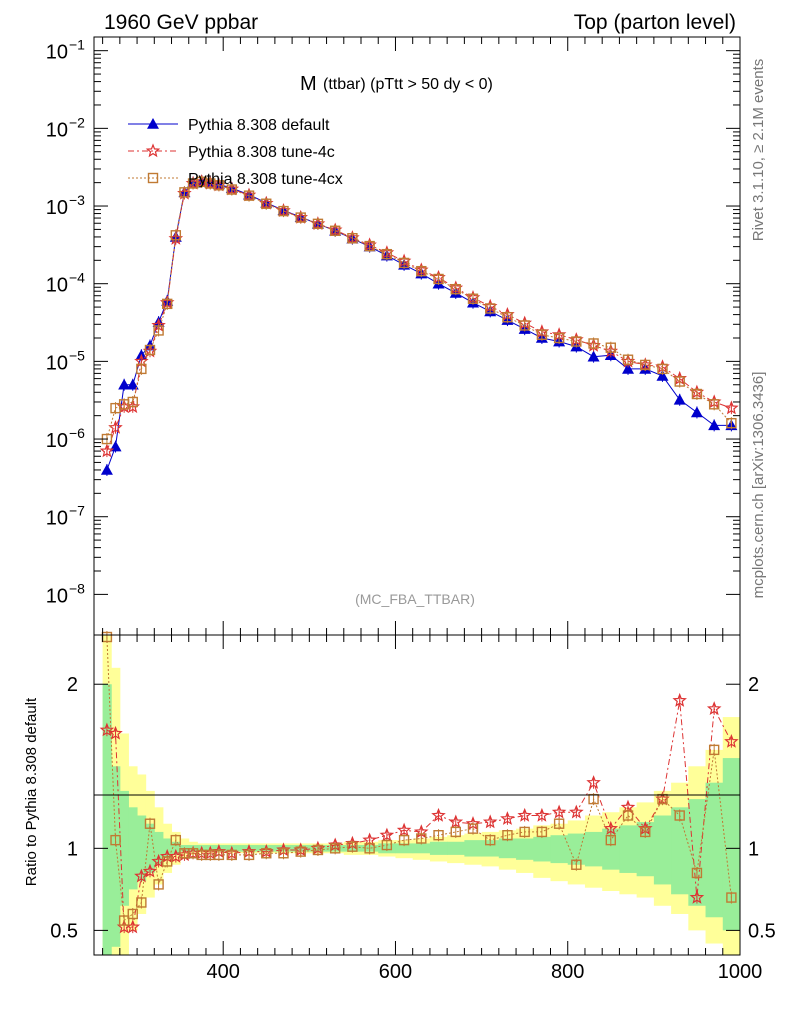 The width and height of the screenshot is (786, 1029). Describe the element at coordinates (181, 22) in the screenshot. I see `header-left: 1960 GeV ppbar` at that location.